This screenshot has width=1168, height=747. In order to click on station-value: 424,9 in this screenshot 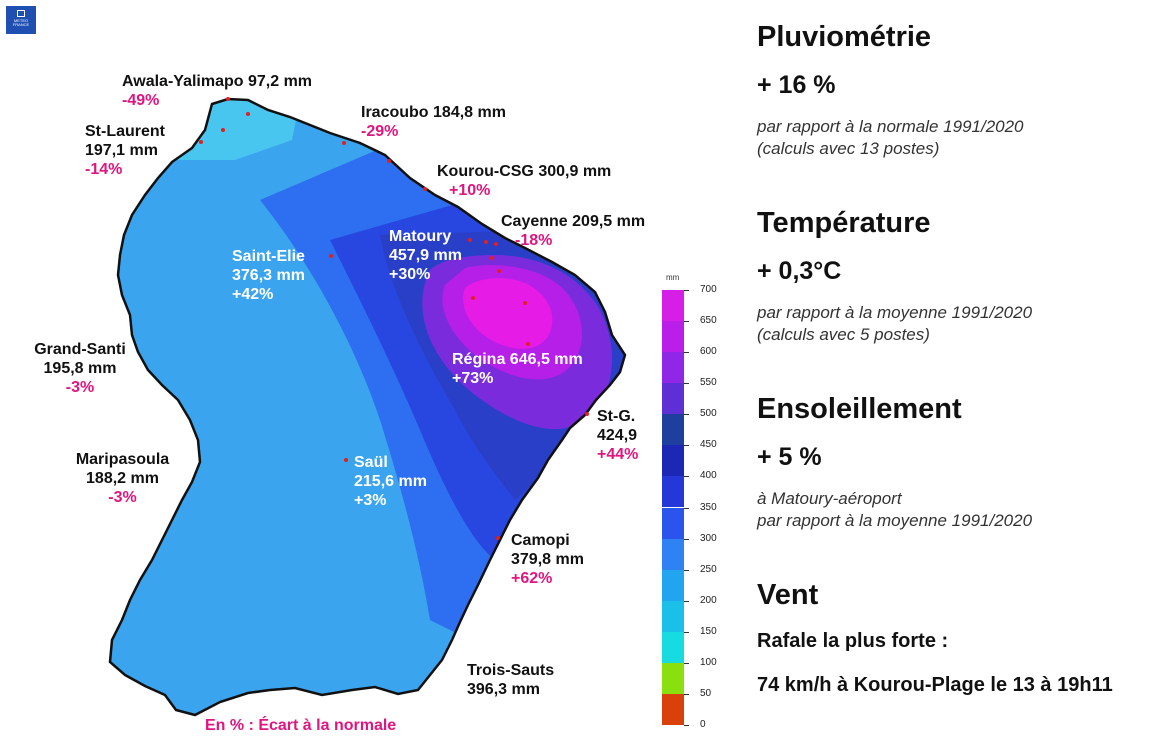, I will do `click(617, 435)`.